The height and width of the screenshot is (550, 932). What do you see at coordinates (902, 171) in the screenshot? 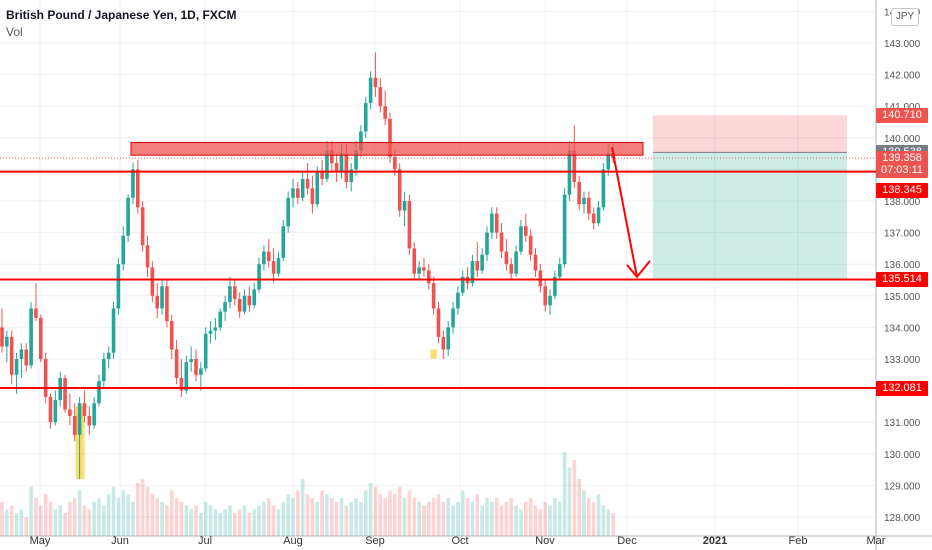
I see `price-label: 07:03:11` at bounding box center [902, 171].